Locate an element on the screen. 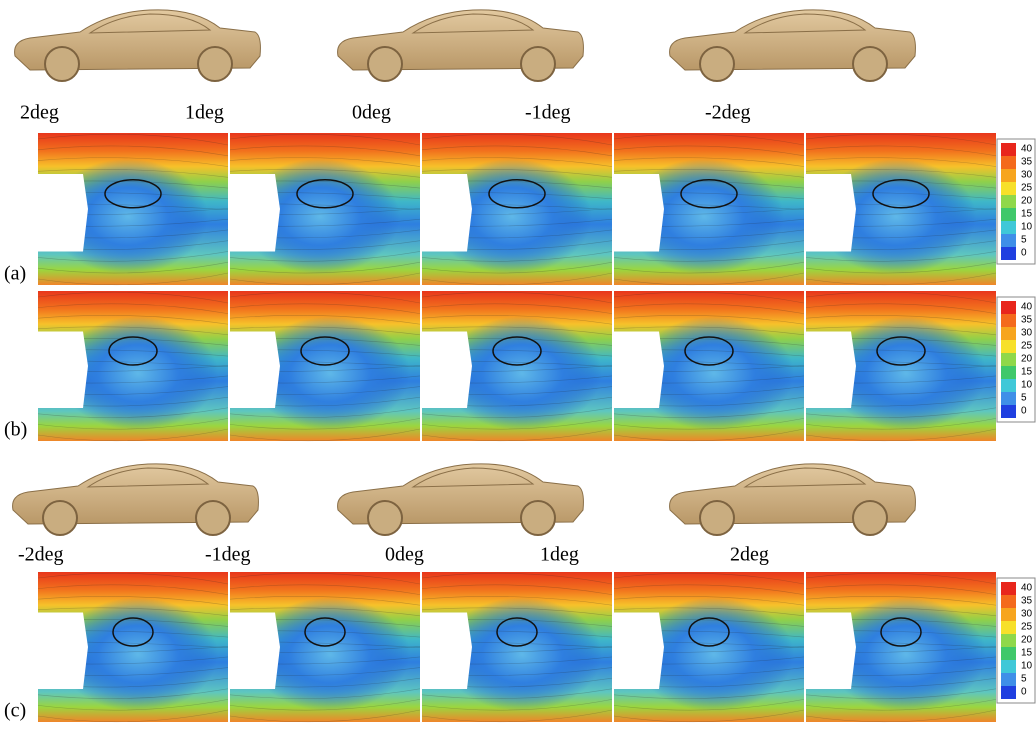 Image resolution: width=1036 pixels, height=731 pixels. colorbar-tick: 35 is located at coordinates (1027, 320).